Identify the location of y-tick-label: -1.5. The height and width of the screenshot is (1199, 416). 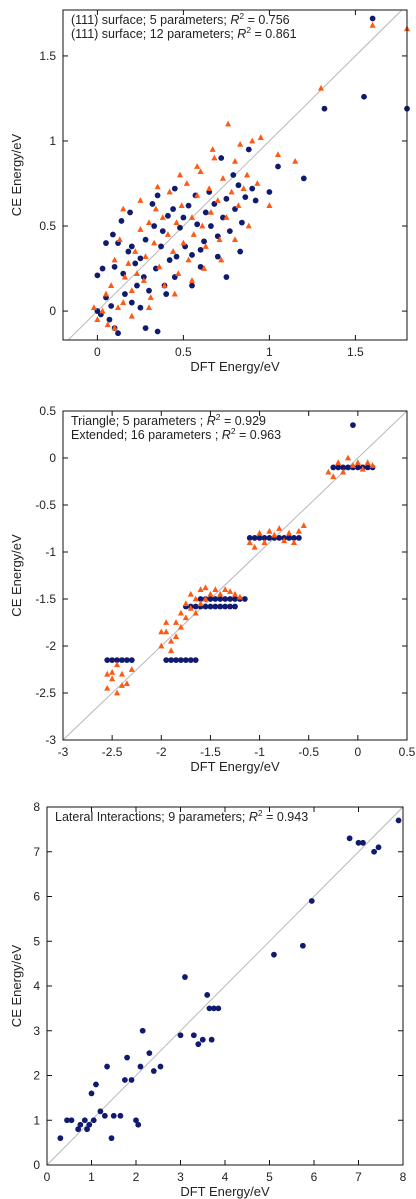
(45, 599).